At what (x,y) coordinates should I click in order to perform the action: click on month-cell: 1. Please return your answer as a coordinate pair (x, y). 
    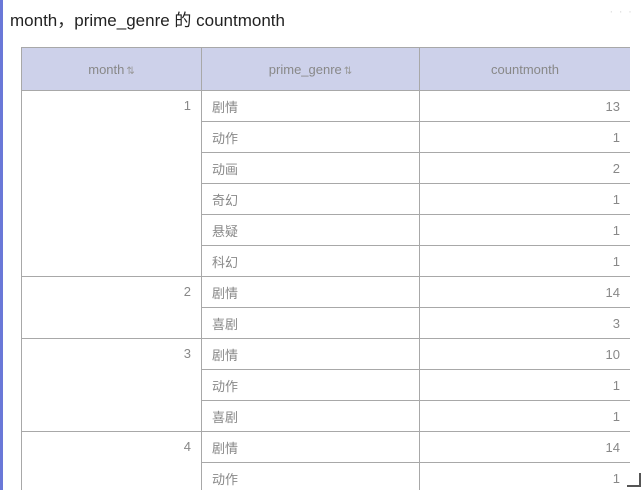
    Looking at the image, I should click on (111, 183).